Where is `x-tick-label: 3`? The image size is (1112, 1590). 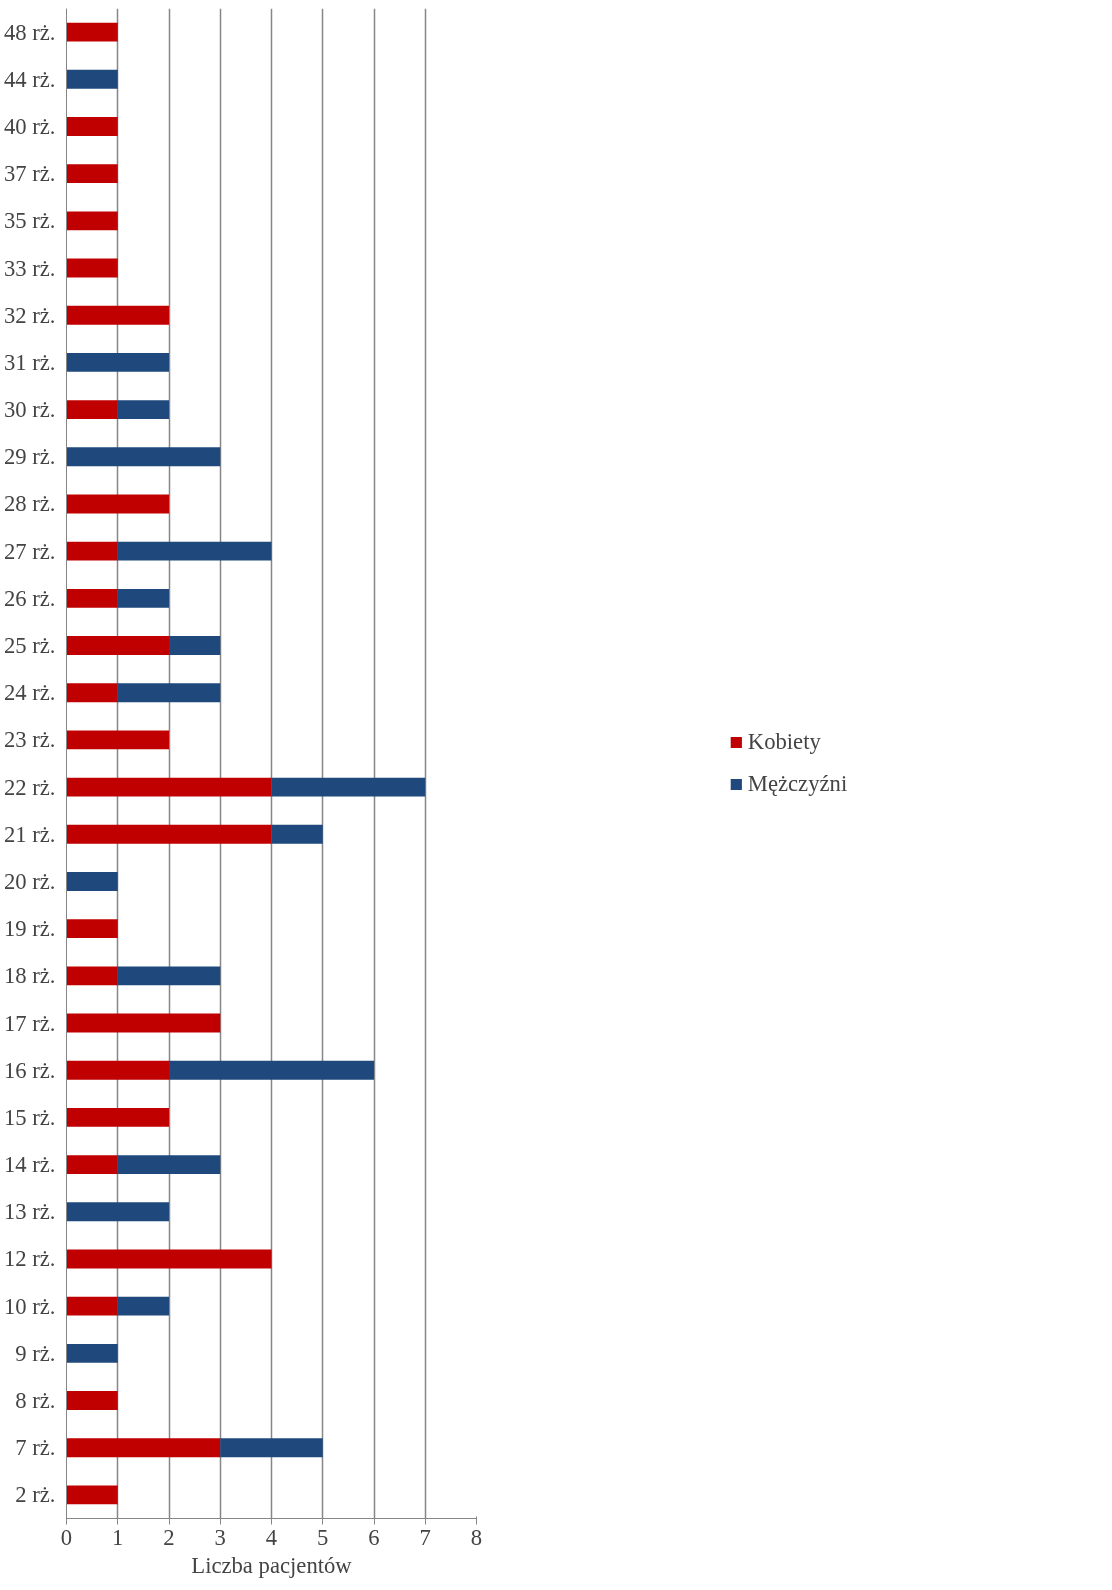
x-tick-label: 3 is located at coordinates (220, 1537).